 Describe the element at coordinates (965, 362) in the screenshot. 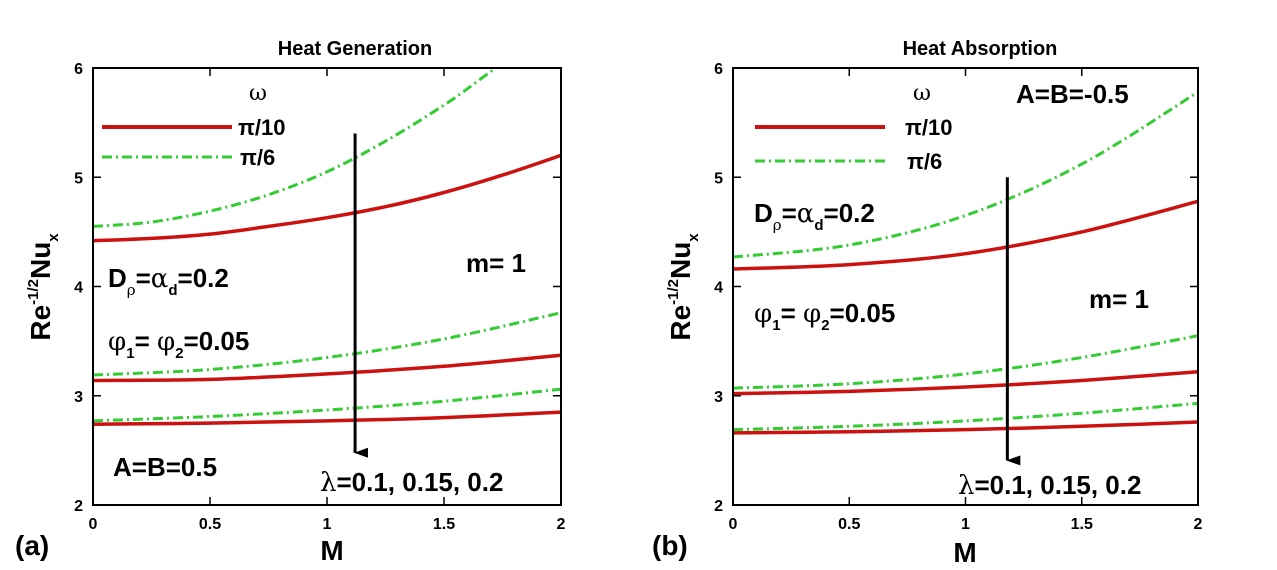

I see `panel-b-series-3-line` at that location.